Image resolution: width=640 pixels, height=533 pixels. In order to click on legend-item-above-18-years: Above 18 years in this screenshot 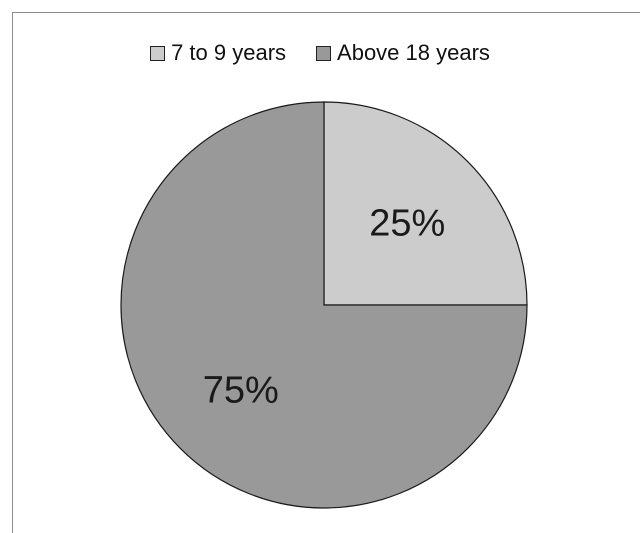, I will do `click(403, 53)`.